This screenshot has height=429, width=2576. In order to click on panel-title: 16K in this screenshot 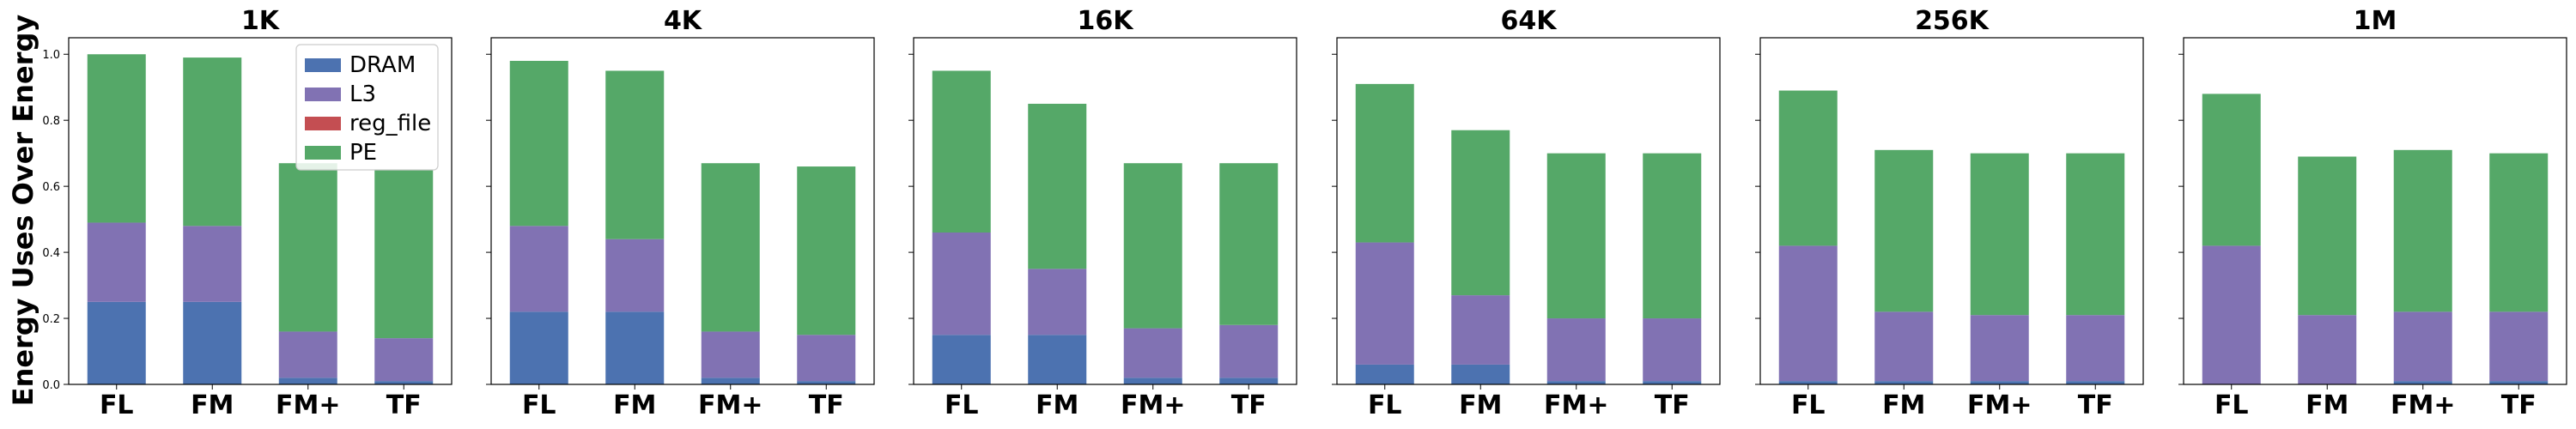, I will do `click(1107, 21)`.